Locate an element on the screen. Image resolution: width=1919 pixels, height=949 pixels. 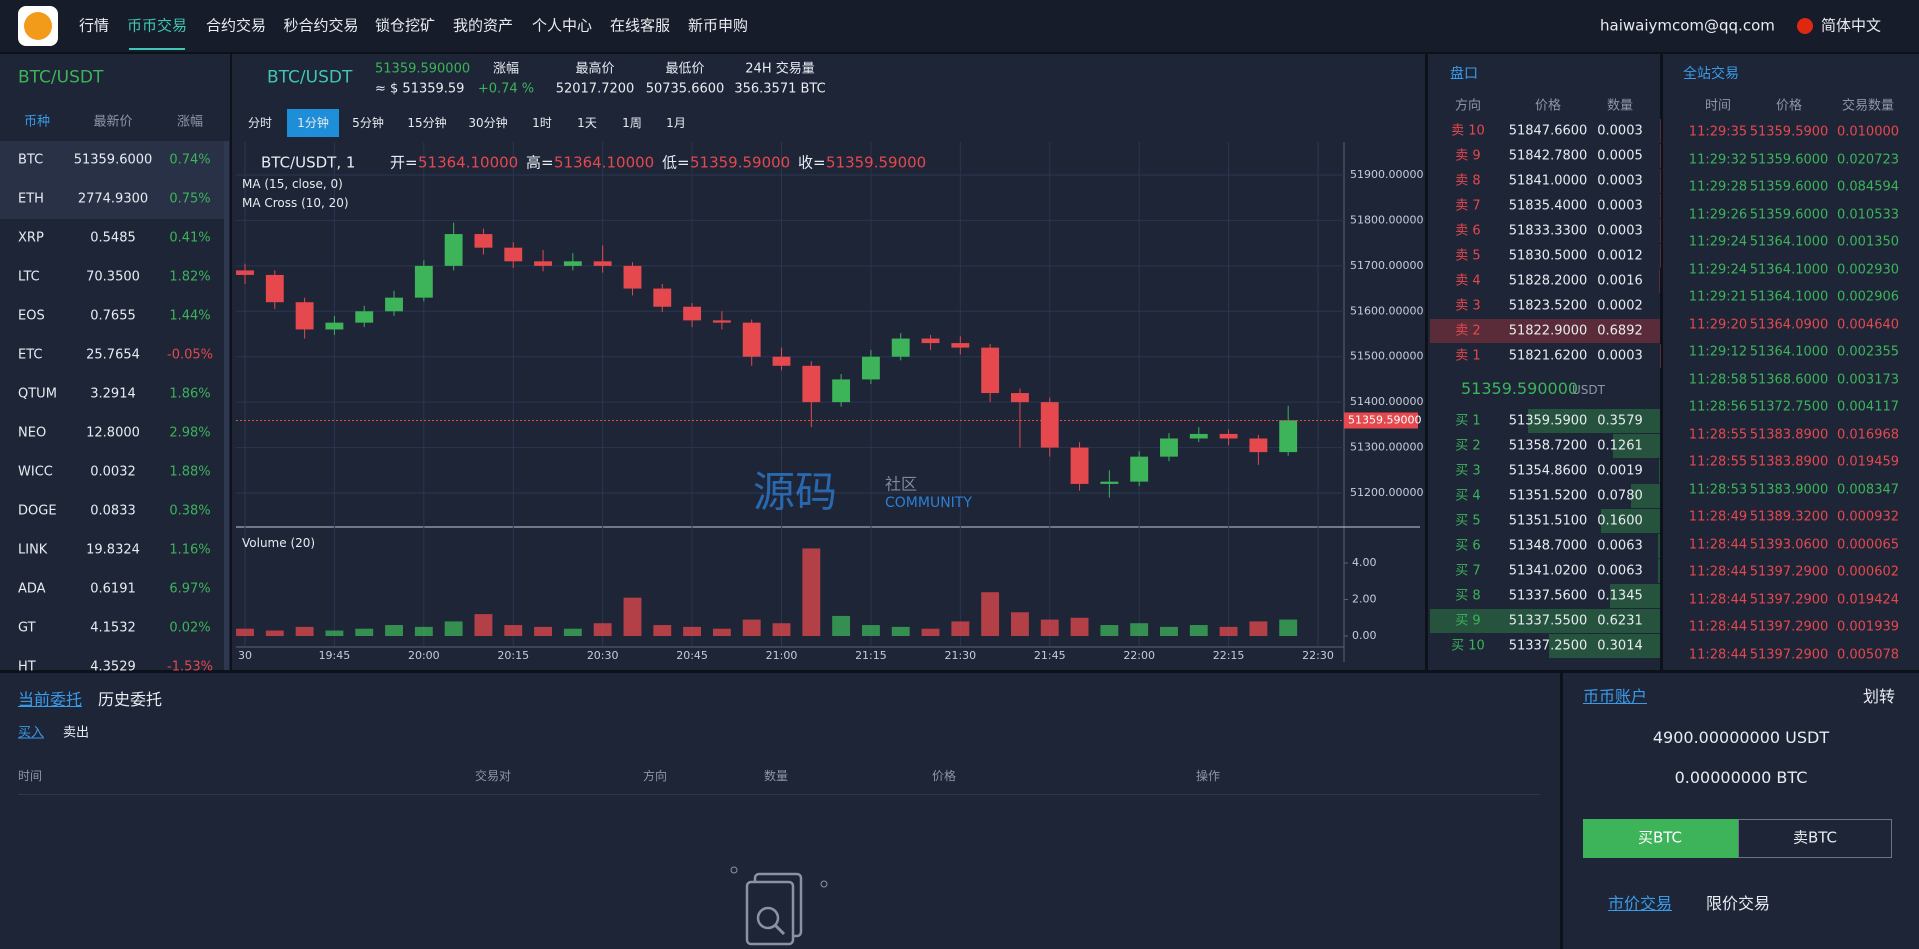
book-amount: 0.0005 is located at coordinates (1620, 156).